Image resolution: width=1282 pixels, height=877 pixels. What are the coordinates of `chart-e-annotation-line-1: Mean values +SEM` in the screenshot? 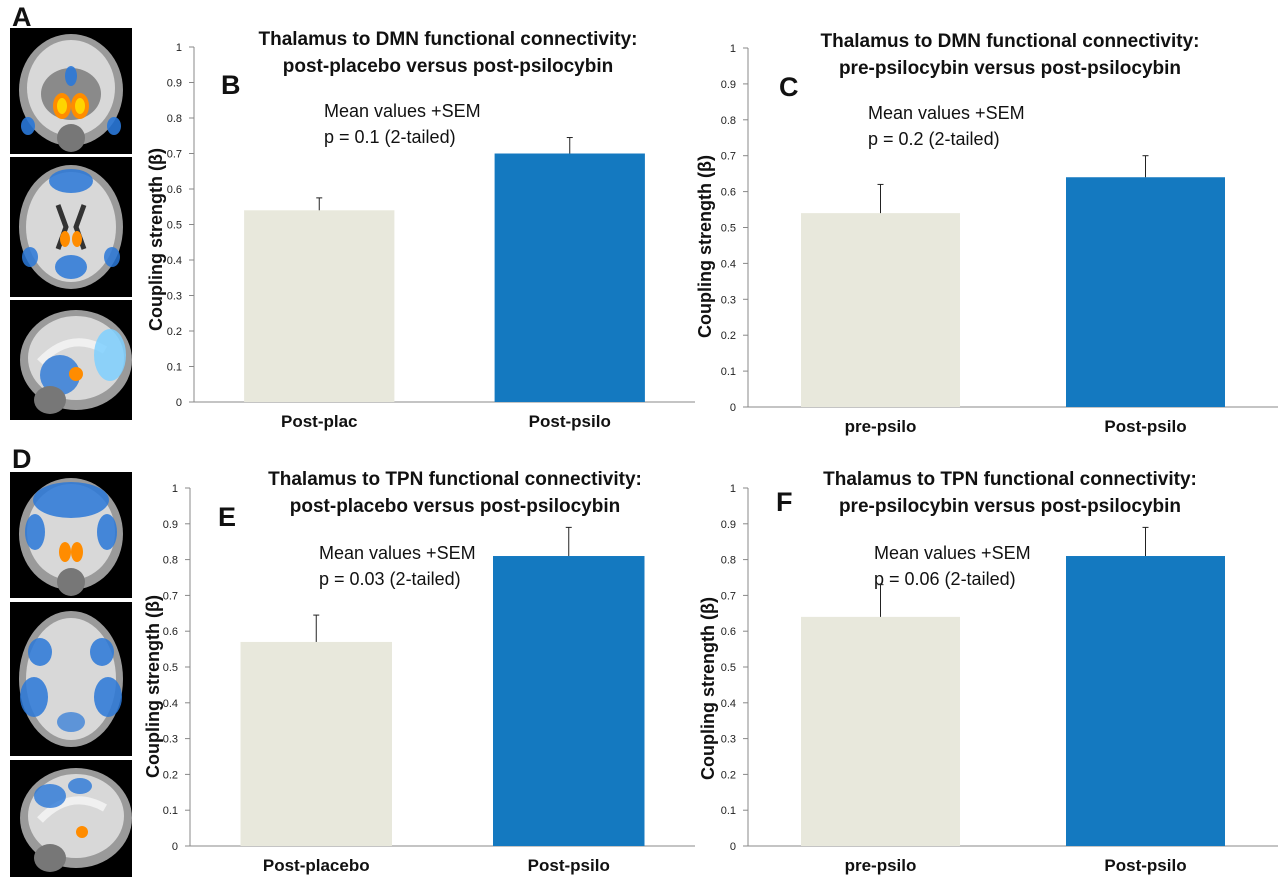 It's located at (397, 553).